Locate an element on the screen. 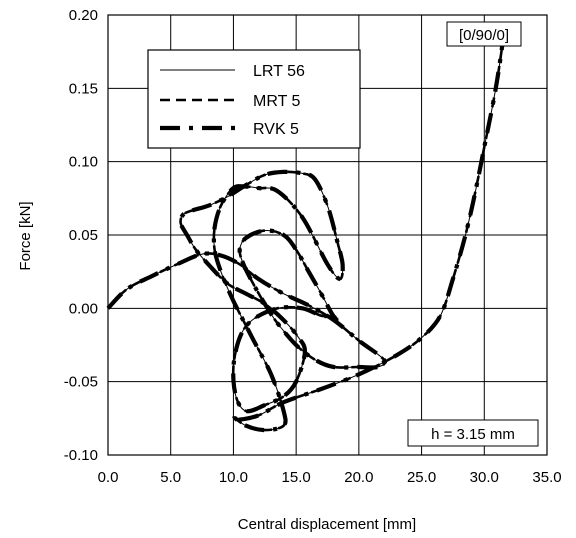 This screenshot has width=576, height=538. y-tick-label: 0.15 is located at coordinates (83, 88).